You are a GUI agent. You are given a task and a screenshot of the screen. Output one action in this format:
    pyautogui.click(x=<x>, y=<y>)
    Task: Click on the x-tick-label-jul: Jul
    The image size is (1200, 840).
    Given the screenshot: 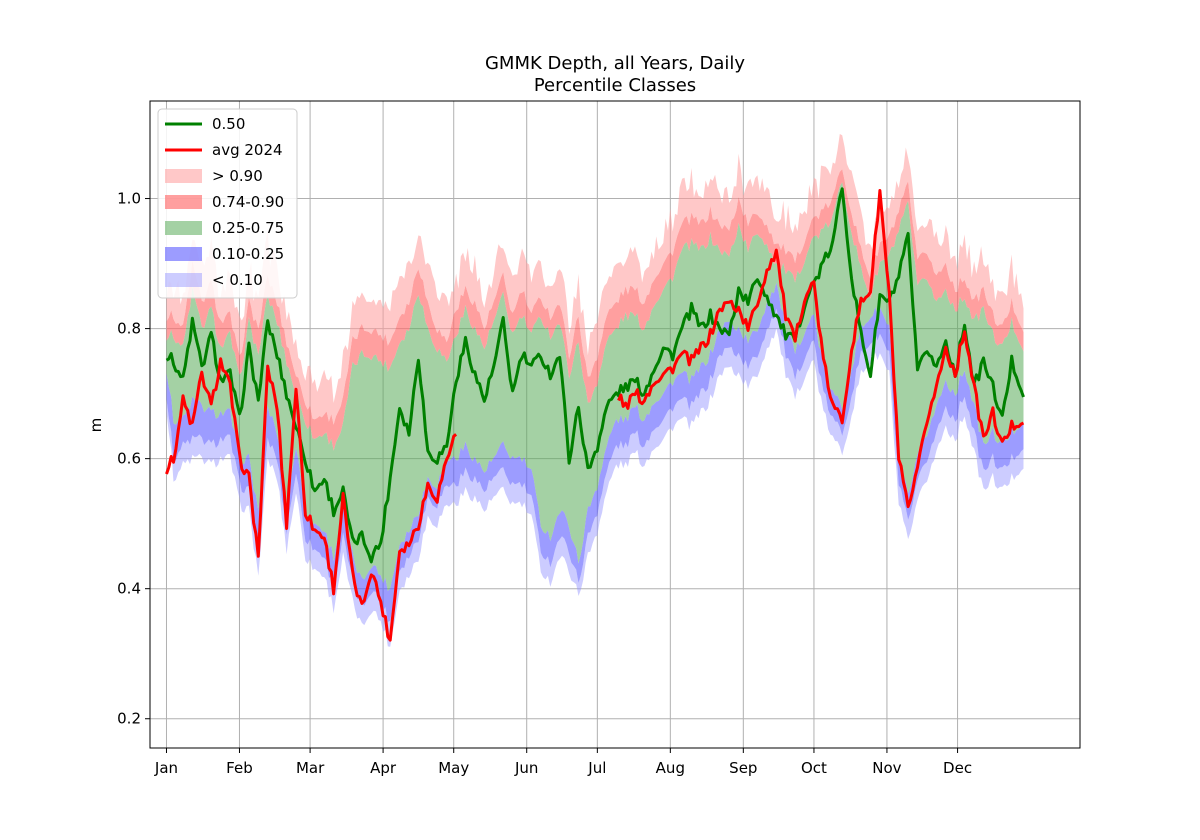 What is the action you would take?
    pyautogui.click(x=596, y=768)
    